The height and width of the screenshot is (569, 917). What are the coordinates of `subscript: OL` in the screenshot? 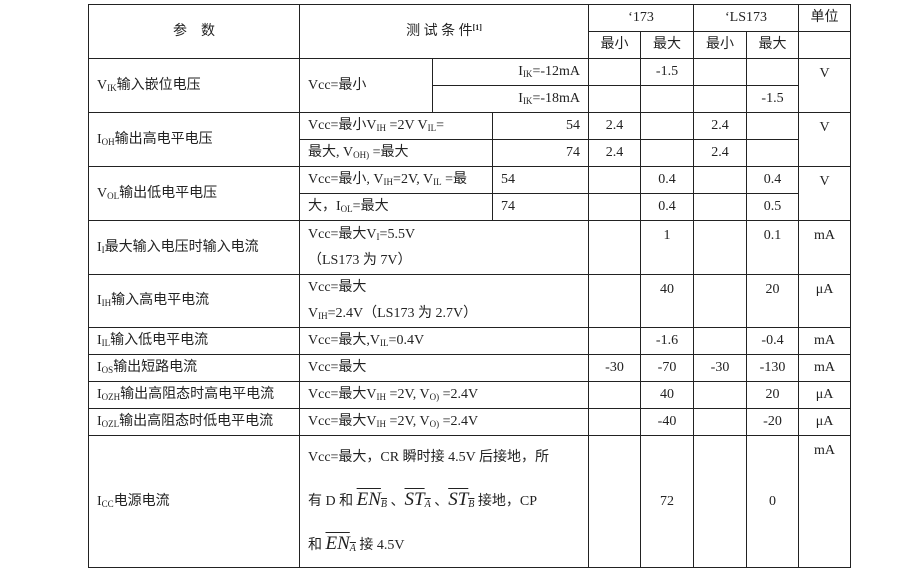 It's located at (346, 209).